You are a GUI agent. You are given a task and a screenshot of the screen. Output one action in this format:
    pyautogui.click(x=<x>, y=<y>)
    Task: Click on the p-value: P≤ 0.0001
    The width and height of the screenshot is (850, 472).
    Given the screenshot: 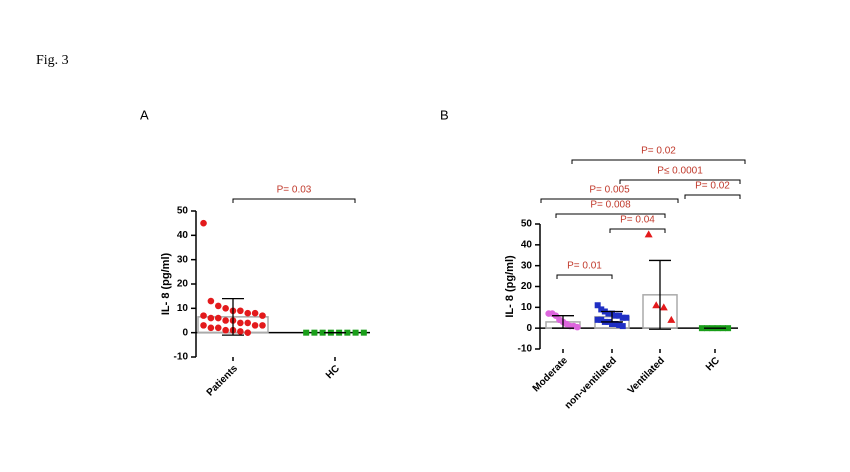 What is the action you would take?
    pyautogui.click(x=680, y=171)
    